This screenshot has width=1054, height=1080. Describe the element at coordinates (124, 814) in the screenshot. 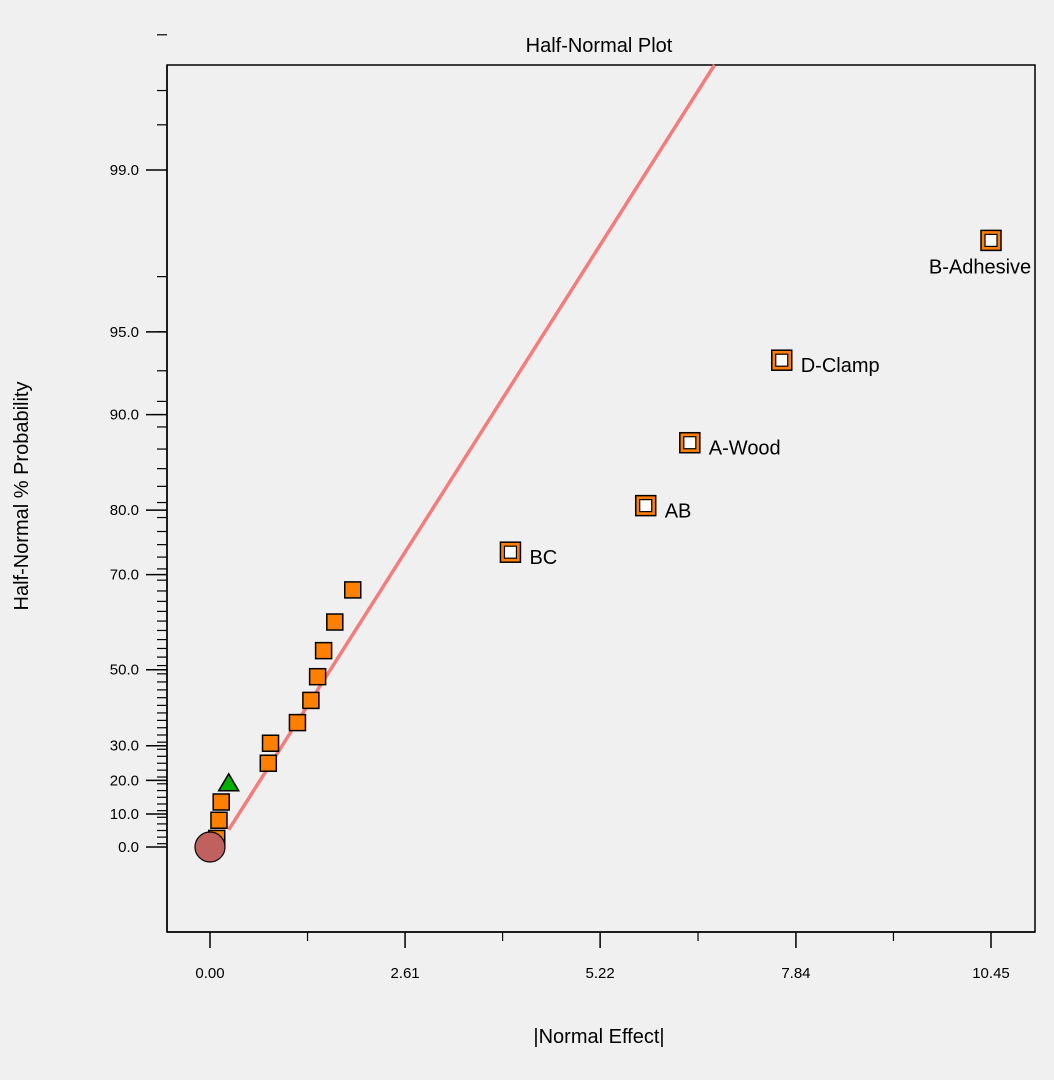

I see `y-tick-label: 10.0` at that location.